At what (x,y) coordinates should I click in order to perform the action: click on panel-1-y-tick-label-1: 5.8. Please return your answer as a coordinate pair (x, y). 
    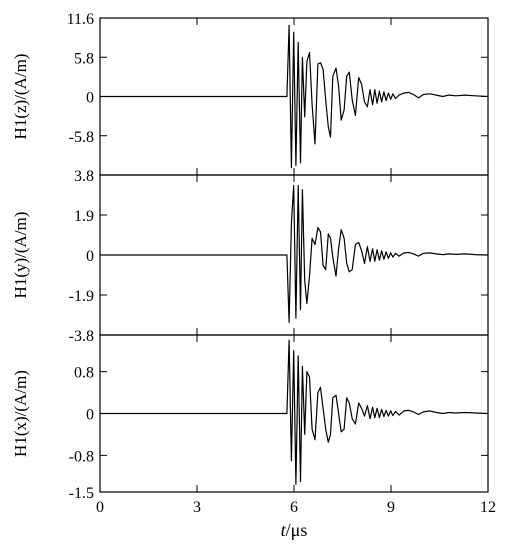
    Looking at the image, I should click on (84, 58).